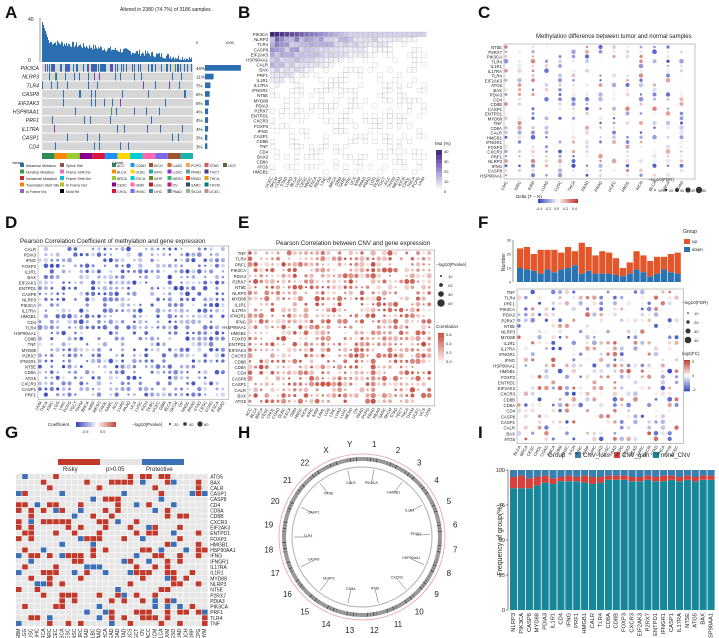 This screenshot has height=638, width=719. I want to click on panel-h-chromosome-label: 21, so click(287, 480).